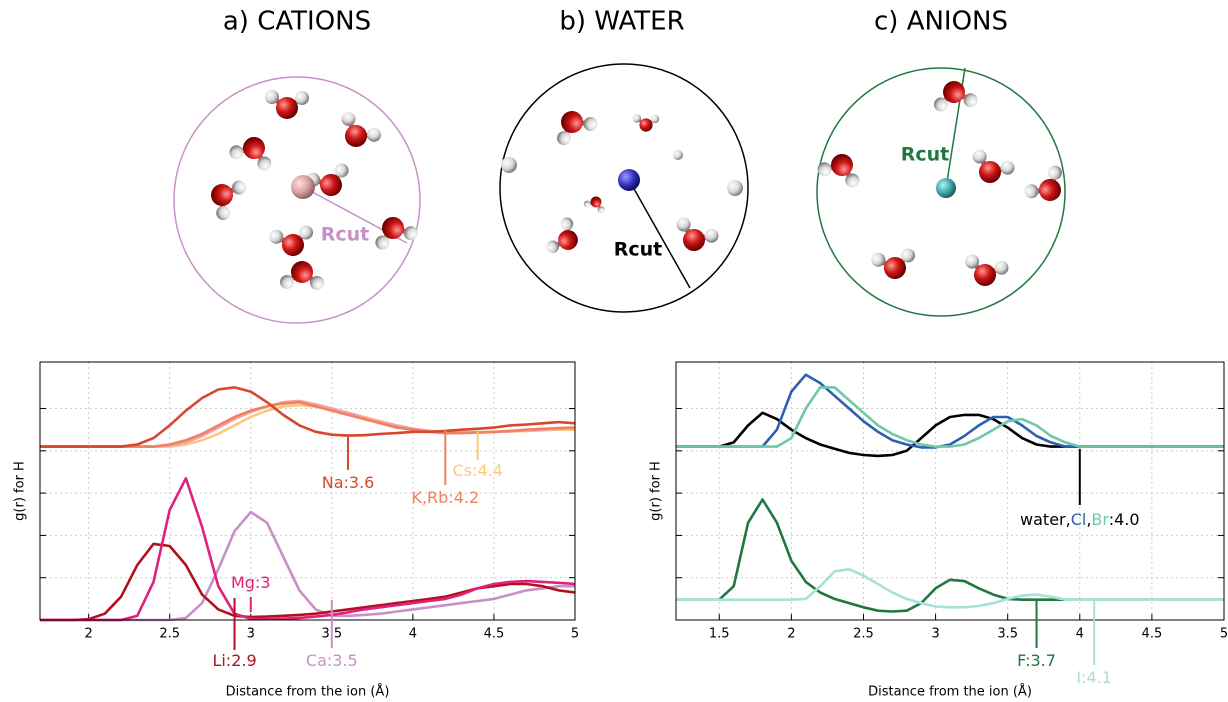 Image resolution: width=1228 pixels, height=702 pixels. I want to click on cutoff-label-part: Mg:3, so click(251, 582).